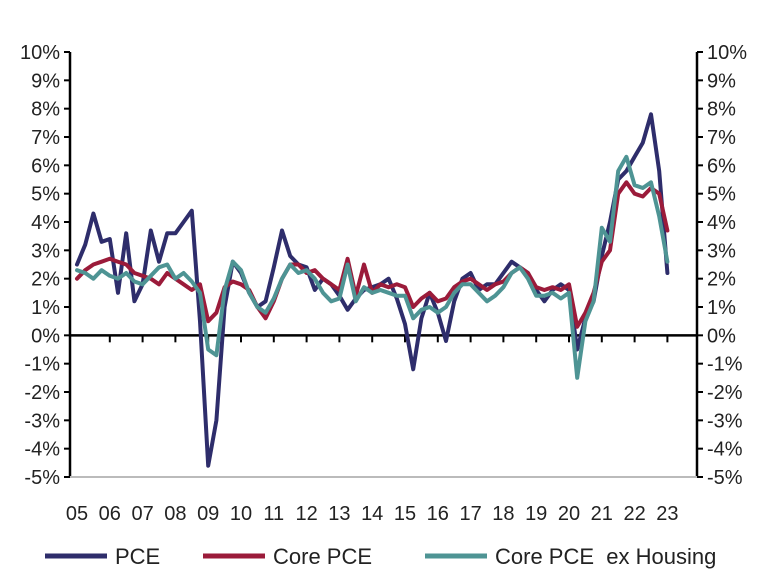  I want to click on x-tick-label: 07, so click(142, 514).